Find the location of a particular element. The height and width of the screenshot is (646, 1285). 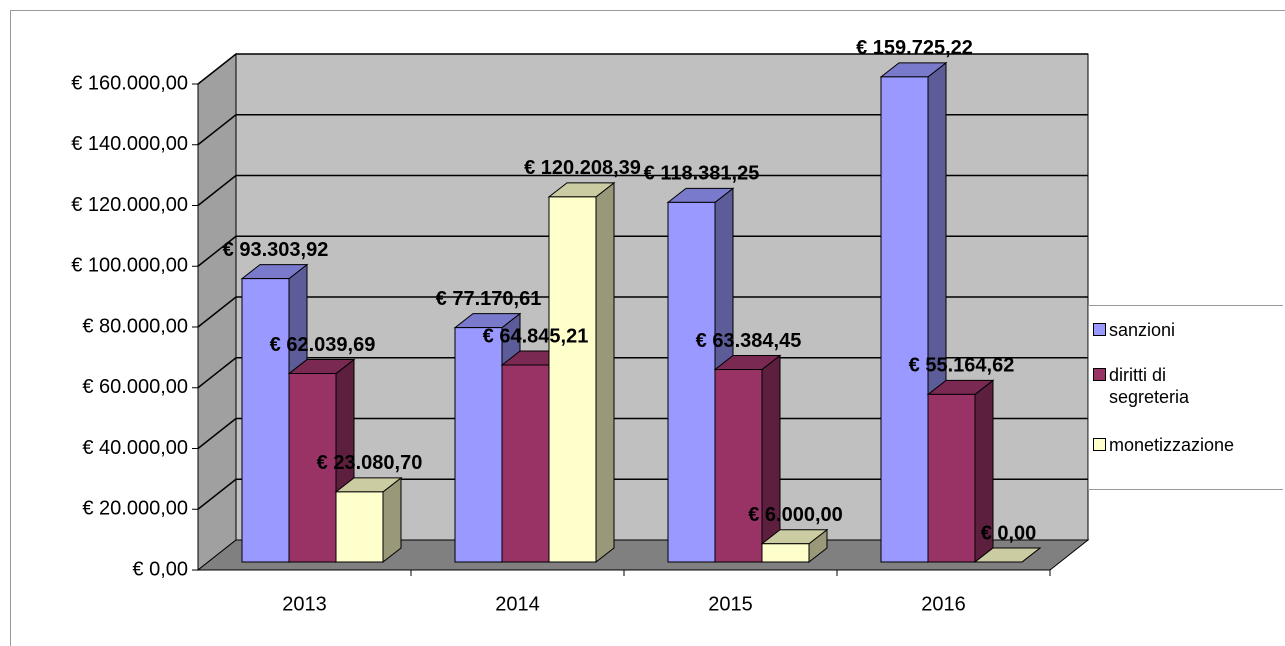

x-tick-label: 2015 is located at coordinates (730, 604).